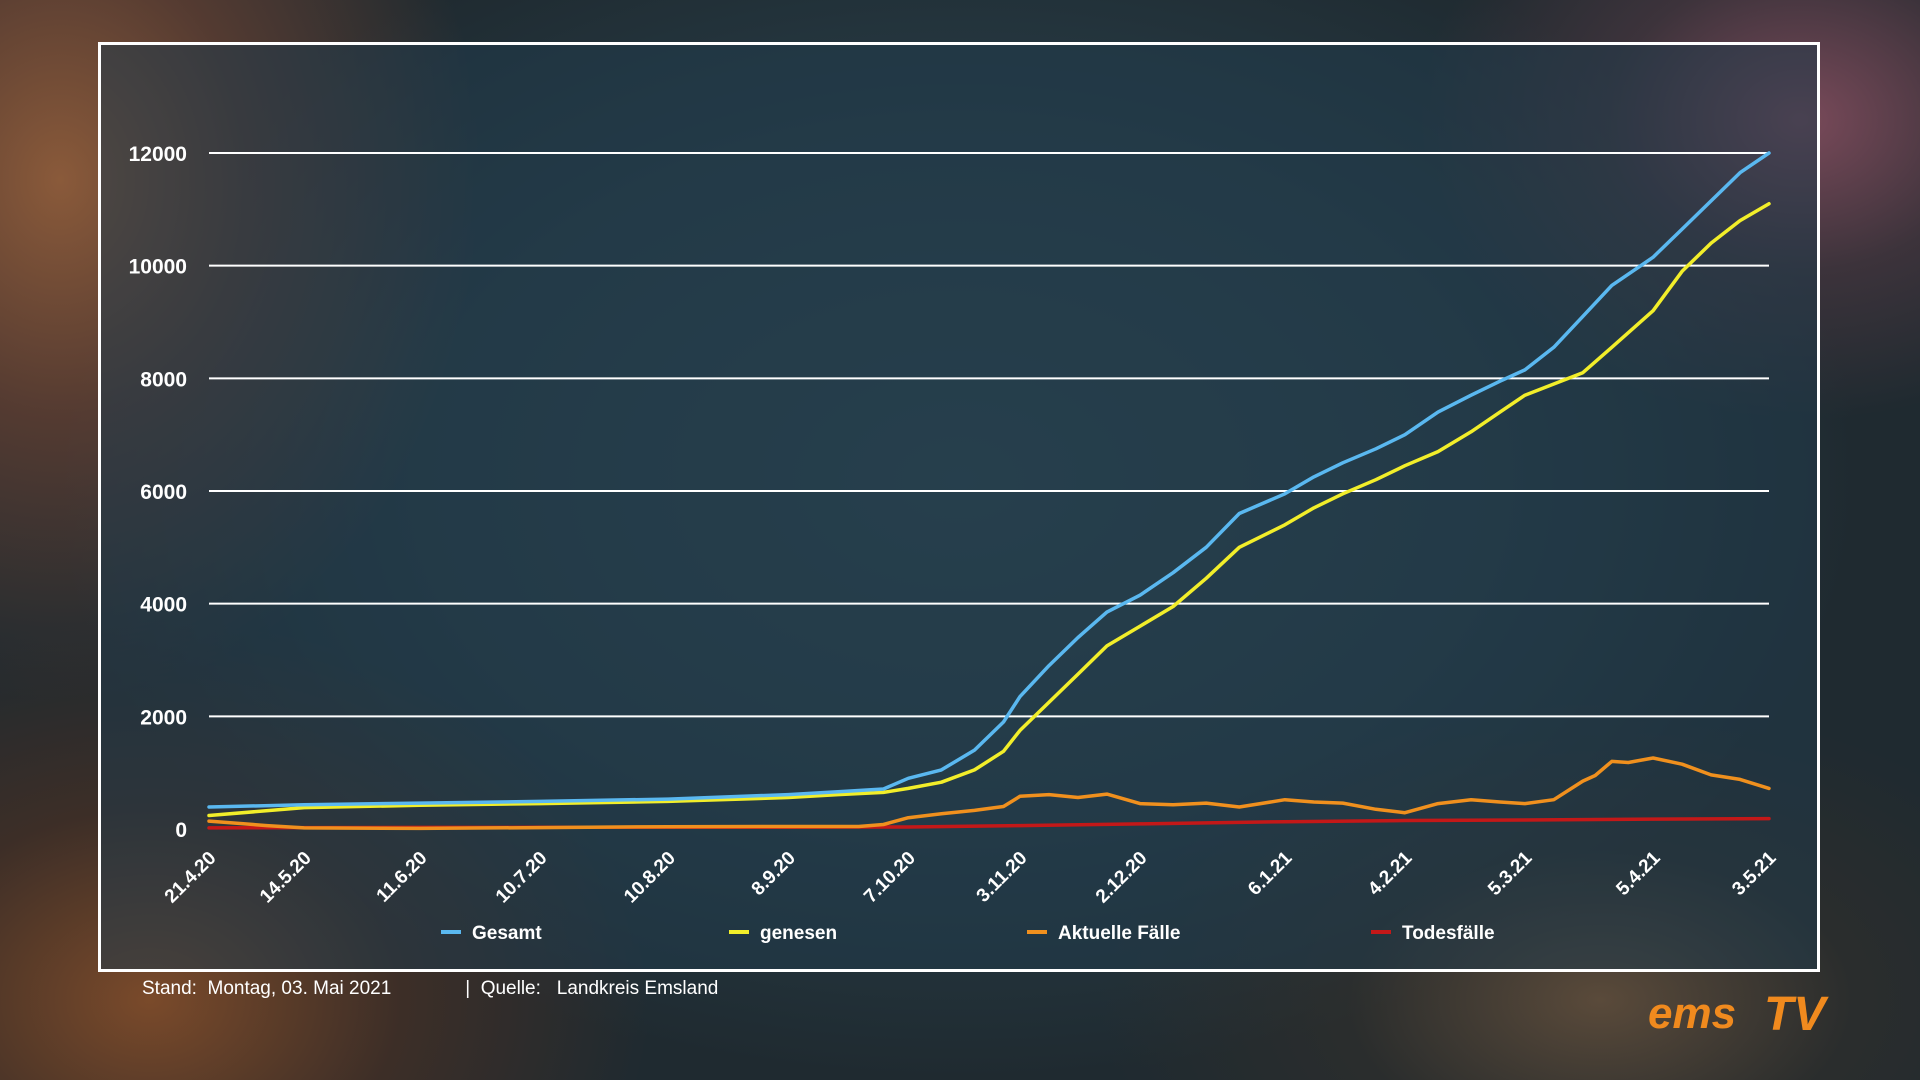 The width and height of the screenshot is (1920, 1080). What do you see at coordinates (169, 988) in the screenshot?
I see `stand-label: Stand:` at bounding box center [169, 988].